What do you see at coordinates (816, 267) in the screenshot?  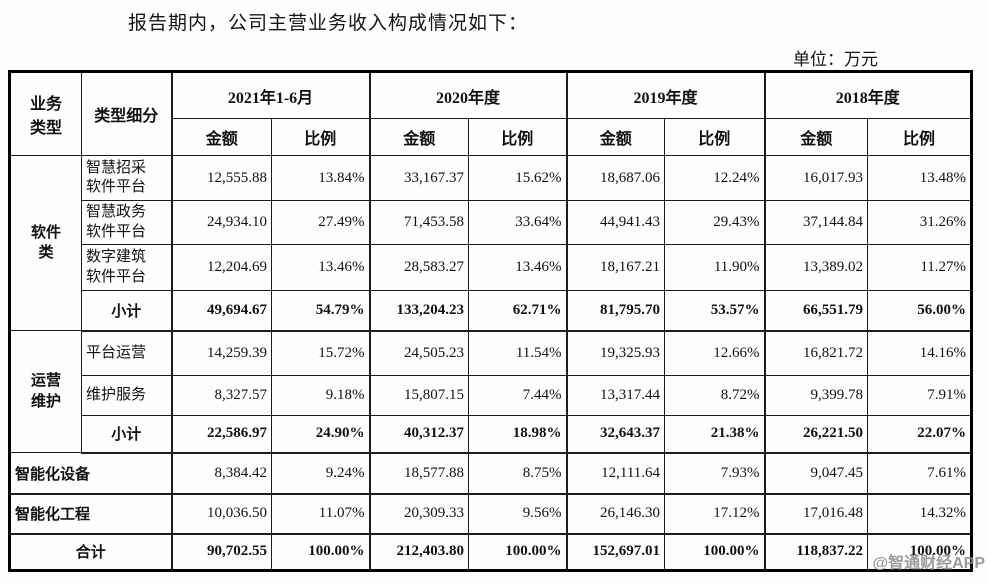 I see `amount-cell: 13,389.02` at bounding box center [816, 267].